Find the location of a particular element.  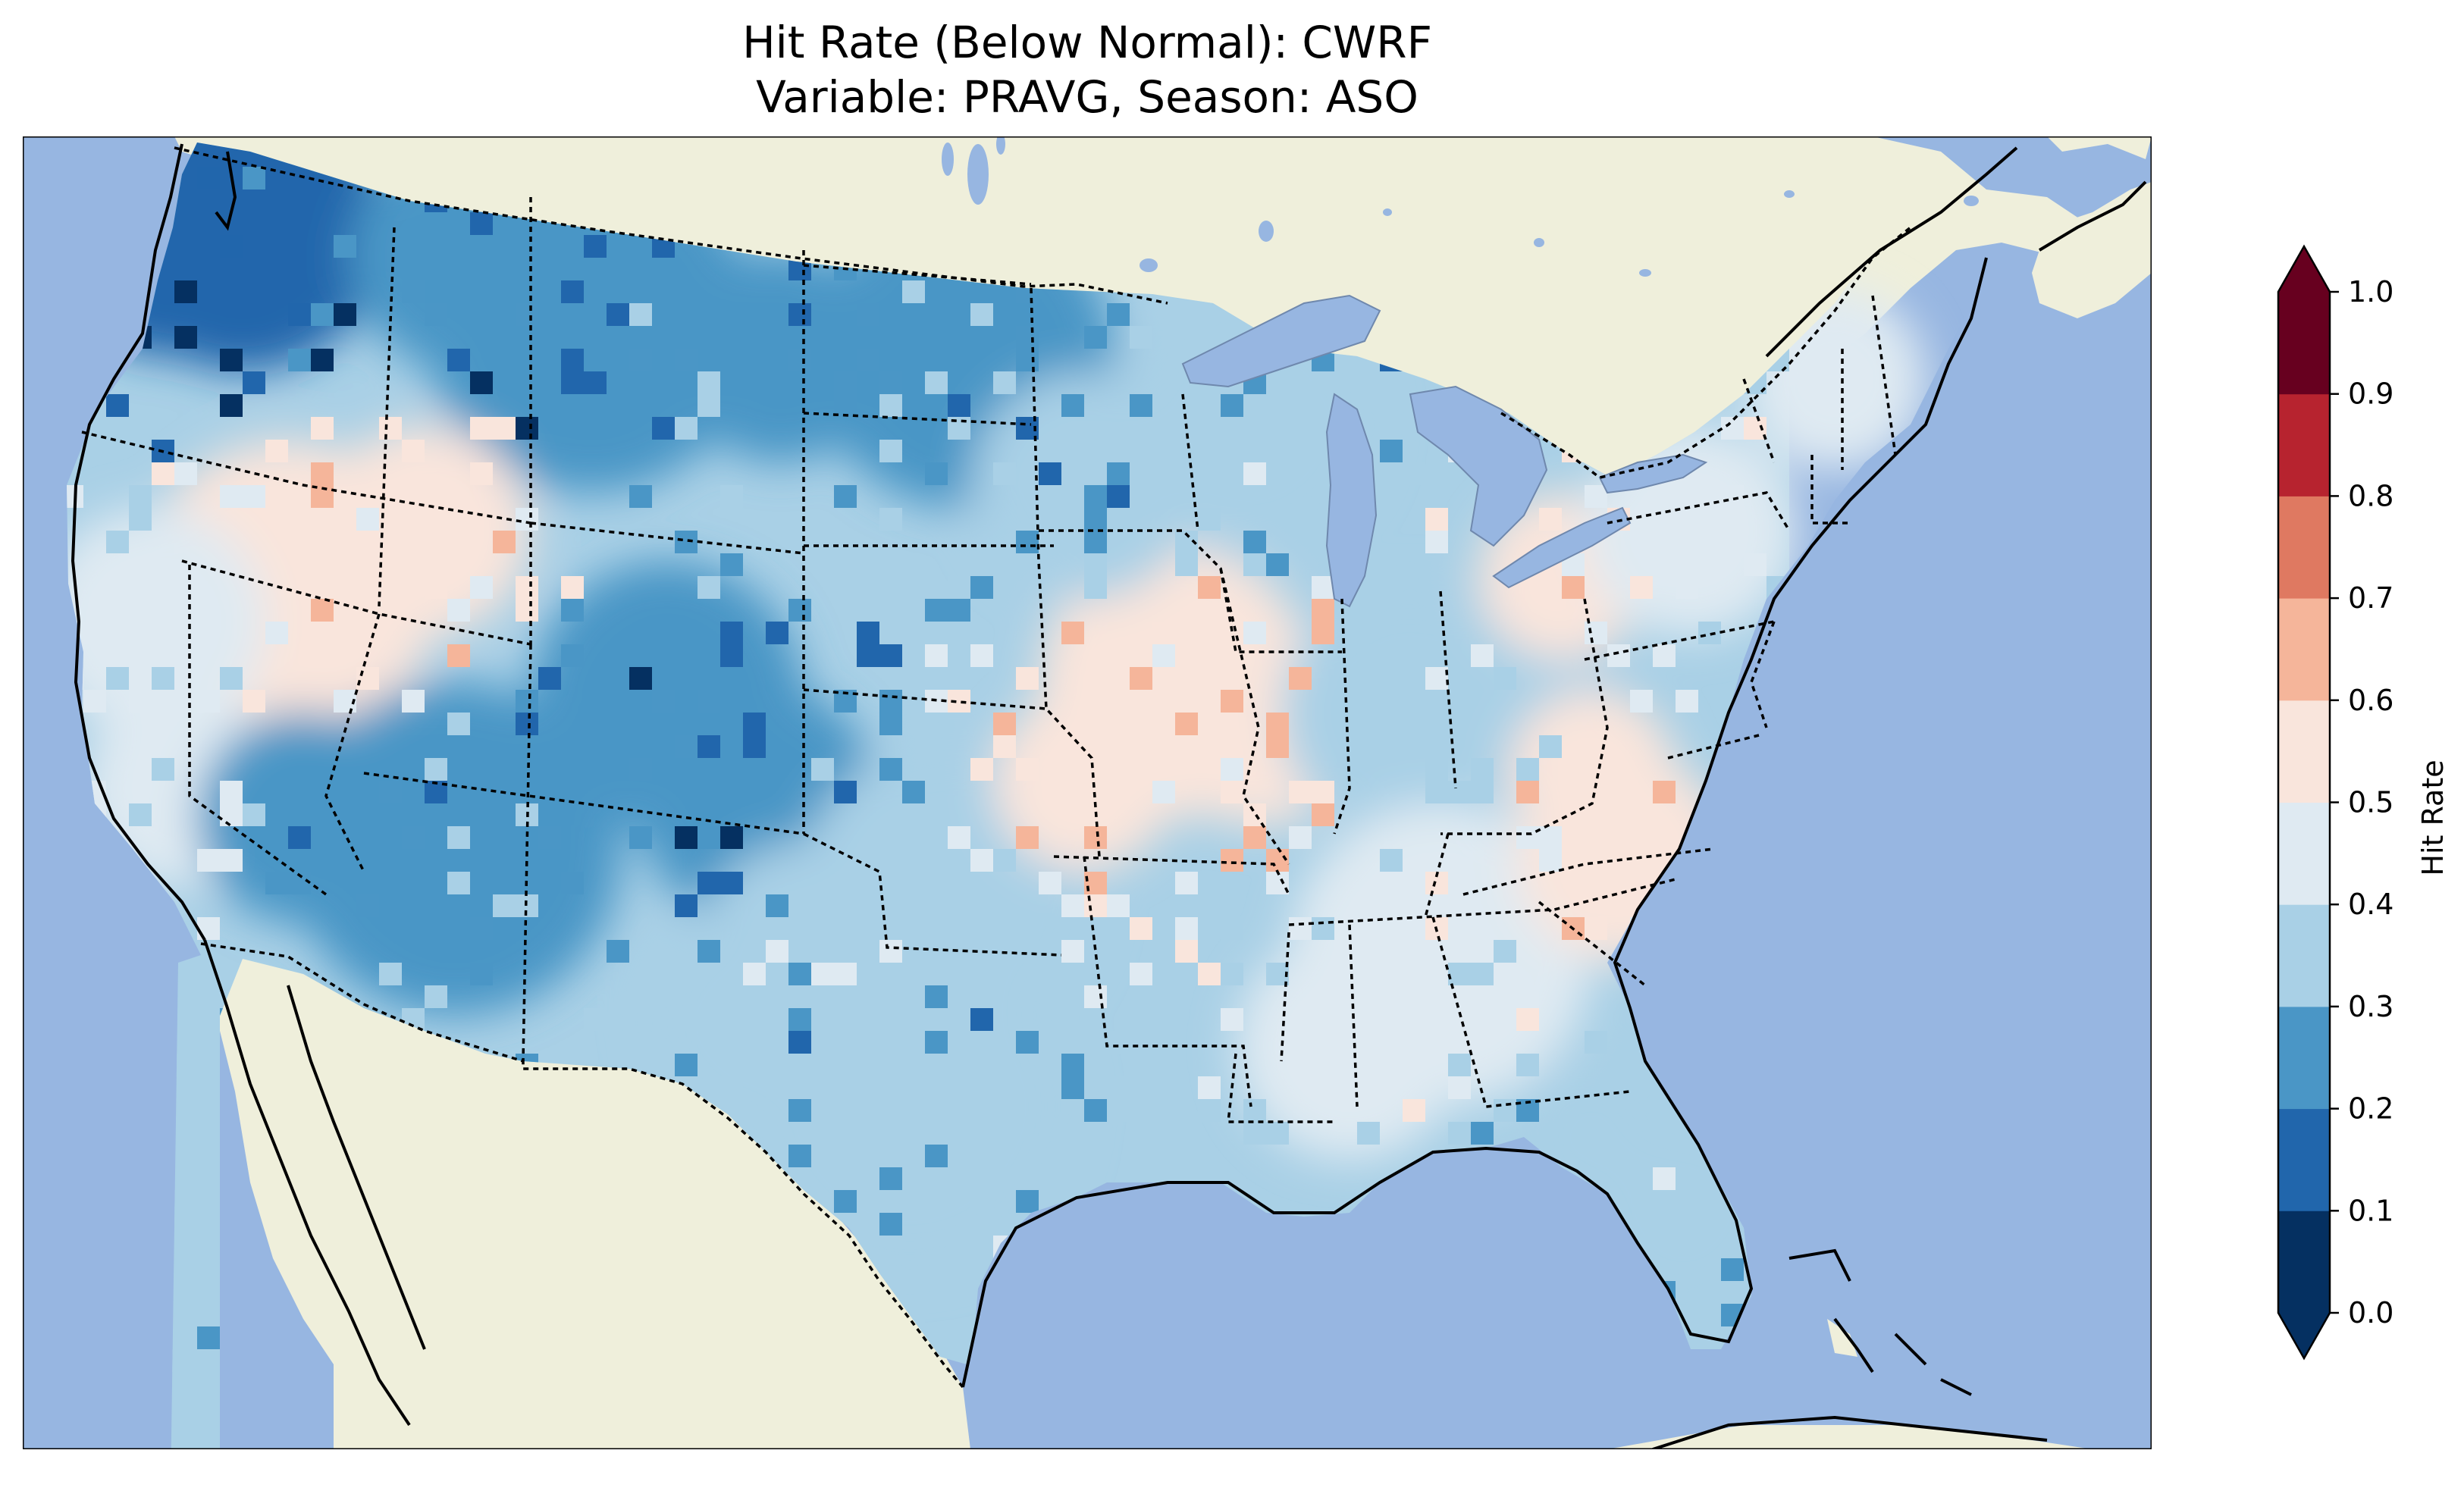

colorbar-tick-label: 0.4 is located at coordinates (2370, 904).